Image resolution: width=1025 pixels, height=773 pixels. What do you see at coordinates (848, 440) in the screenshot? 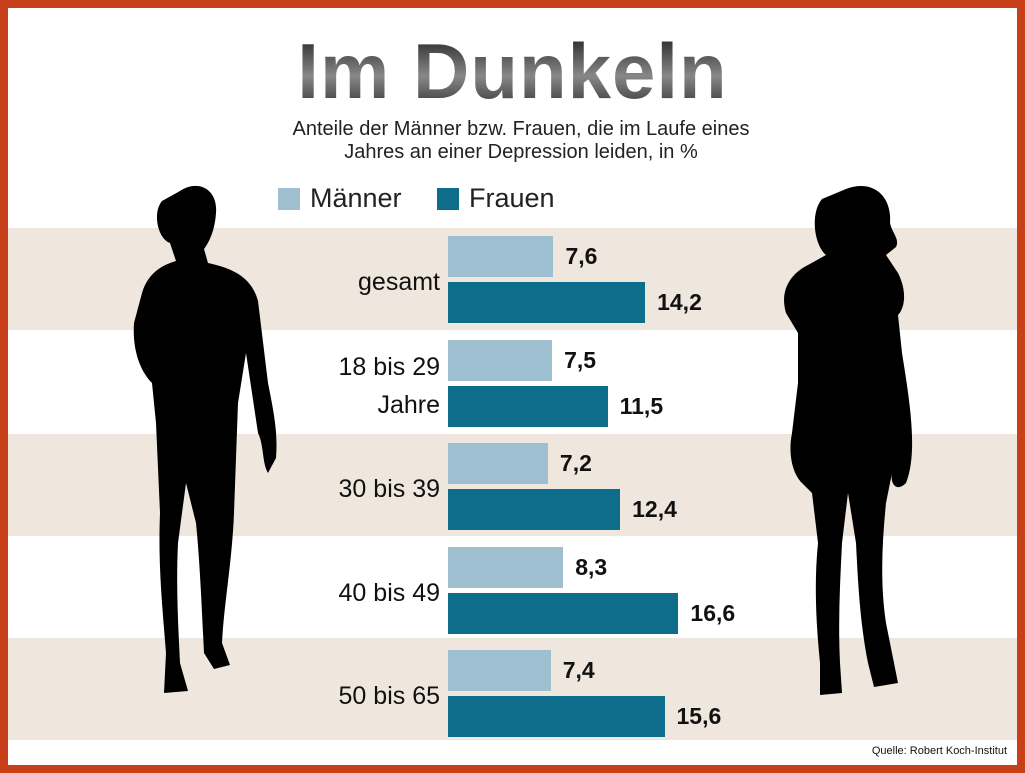
I see `woman-silhouette` at bounding box center [848, 440].